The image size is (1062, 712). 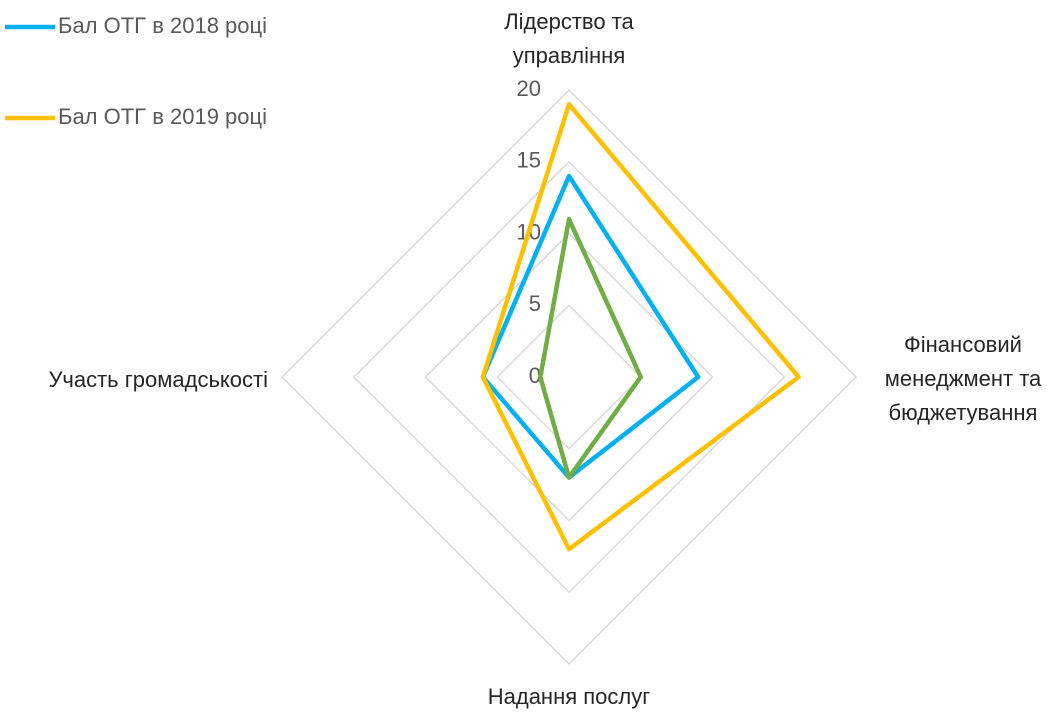 I want to click on r-tick-label: 0, so click(x=535, y=375).